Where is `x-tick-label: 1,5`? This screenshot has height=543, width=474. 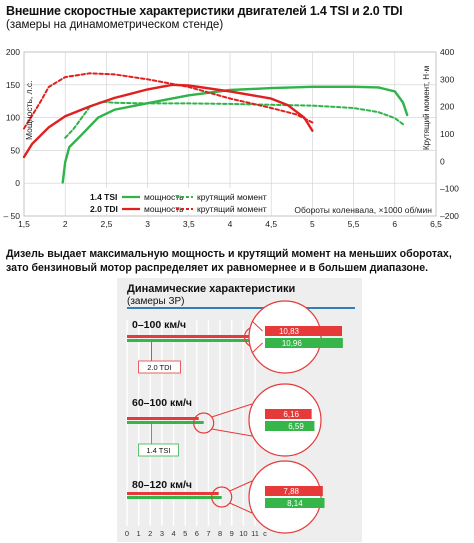
x-tick-label: 1,5 is located at coordinates (24, 224).